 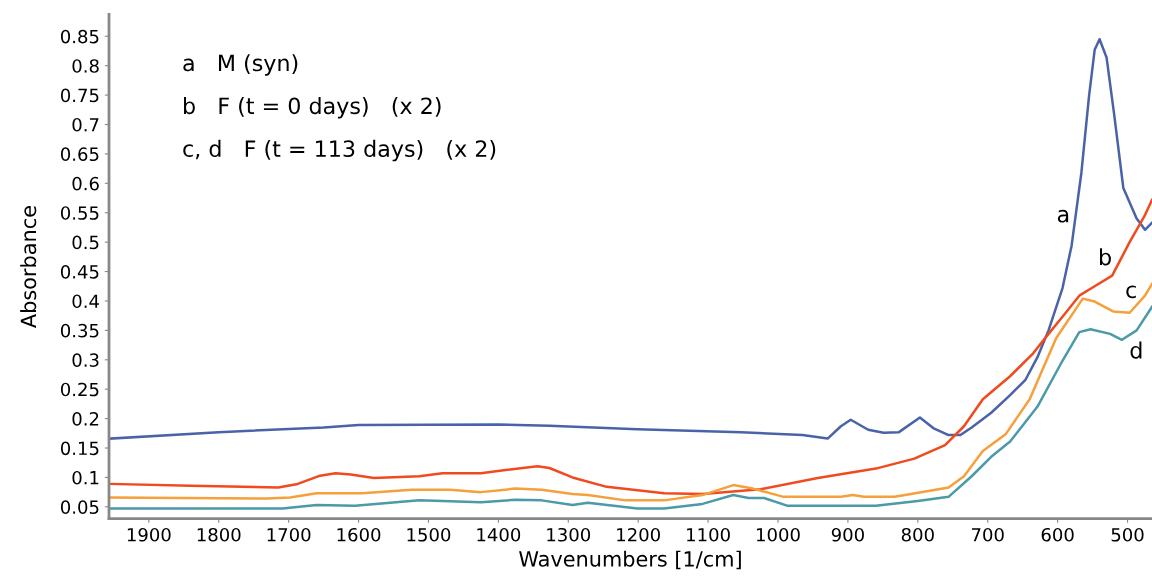 I want to click on x-tick-label: 600, so click(x=1057, y=534).